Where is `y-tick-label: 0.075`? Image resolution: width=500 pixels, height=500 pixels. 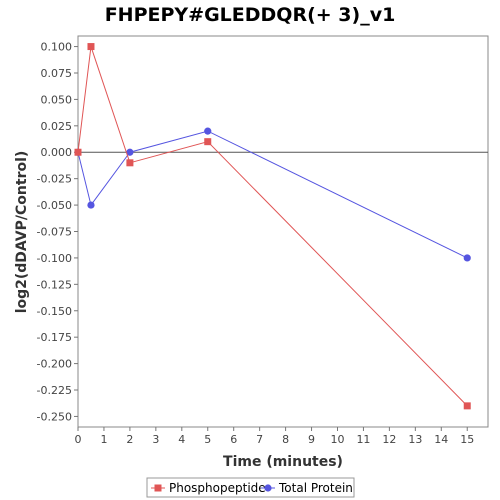 y-tick-label: 0.075 is located at coordinates (57, 73).